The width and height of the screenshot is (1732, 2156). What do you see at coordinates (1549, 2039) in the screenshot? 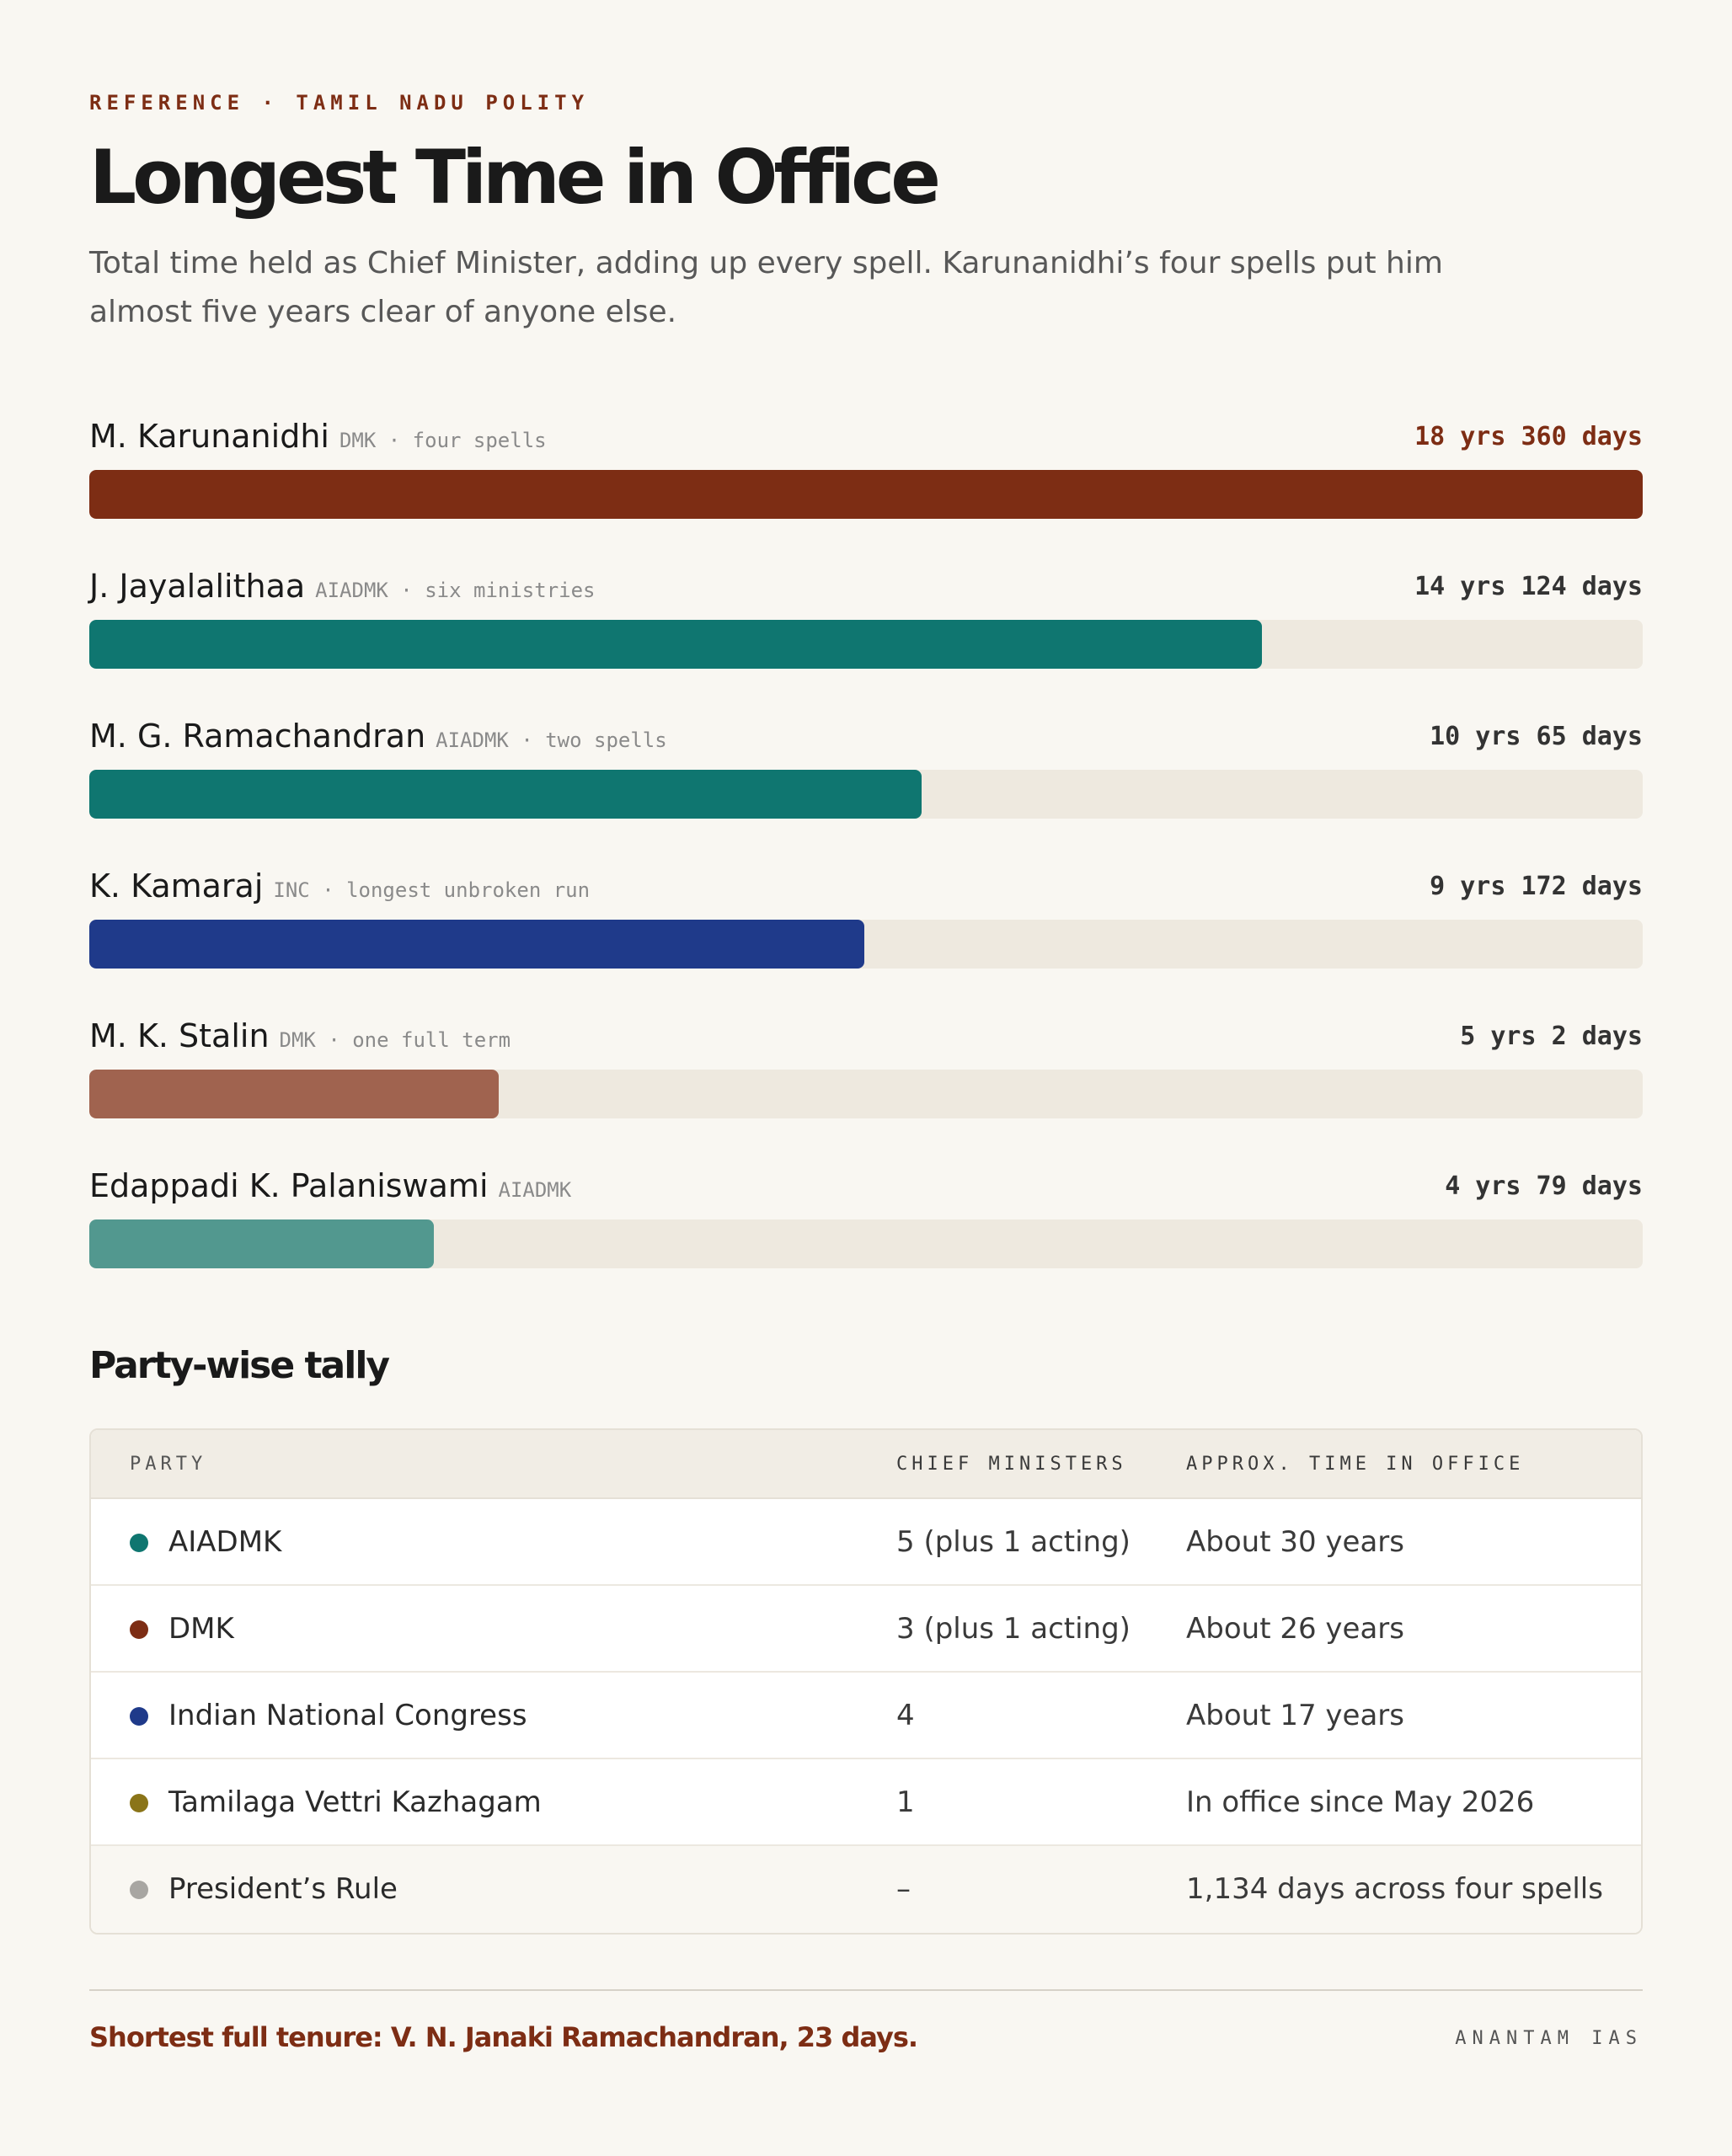
I see `brand-label: ANANTAM IAS` at bounding box center [1549, 2039].